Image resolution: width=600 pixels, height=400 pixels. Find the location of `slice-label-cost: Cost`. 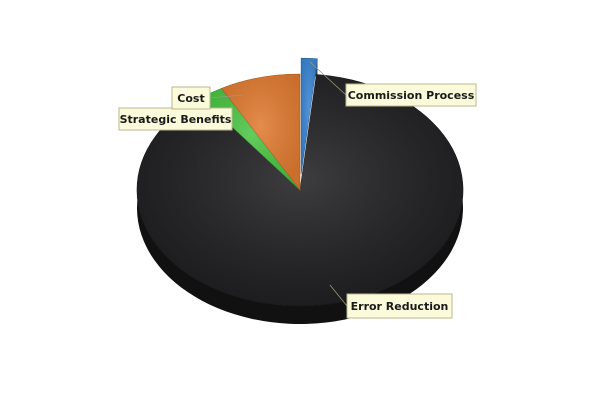

slice-label-cost: Cost is located at coordinates (191, 98).